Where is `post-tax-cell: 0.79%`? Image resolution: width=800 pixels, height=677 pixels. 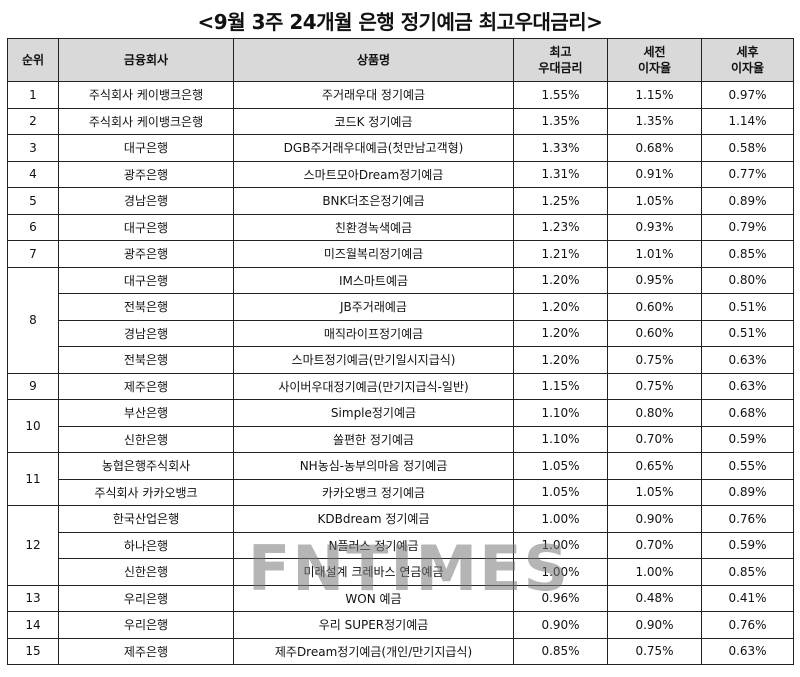 post-tax-cell: 0.79% is located at coordinates (747, 227).